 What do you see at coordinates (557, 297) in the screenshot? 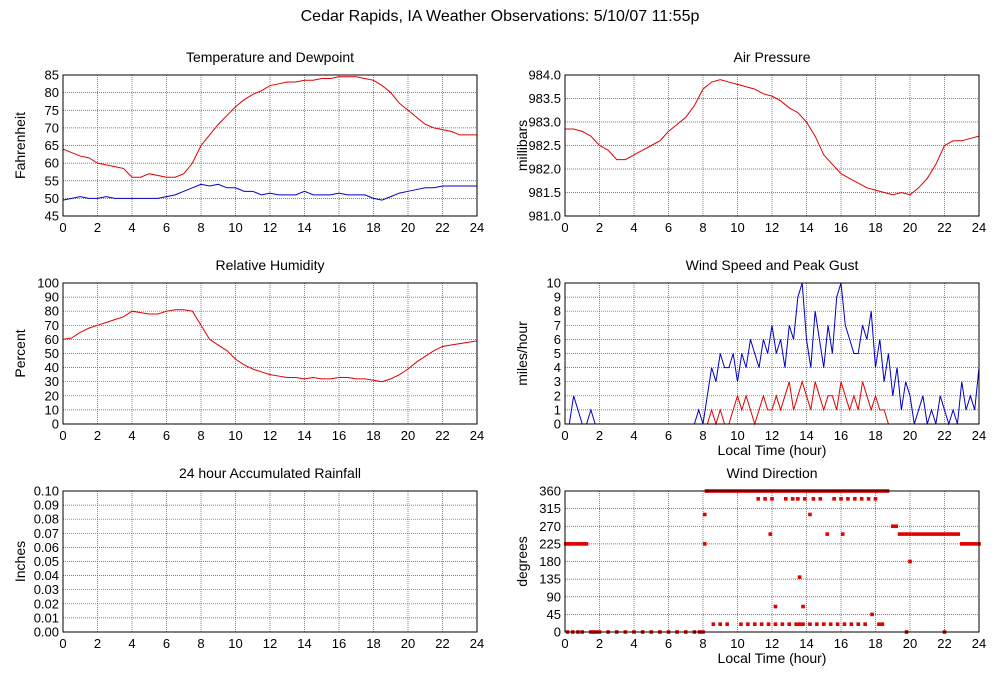
I see `y-tick-label: 9` at bounding box center [557, 297].